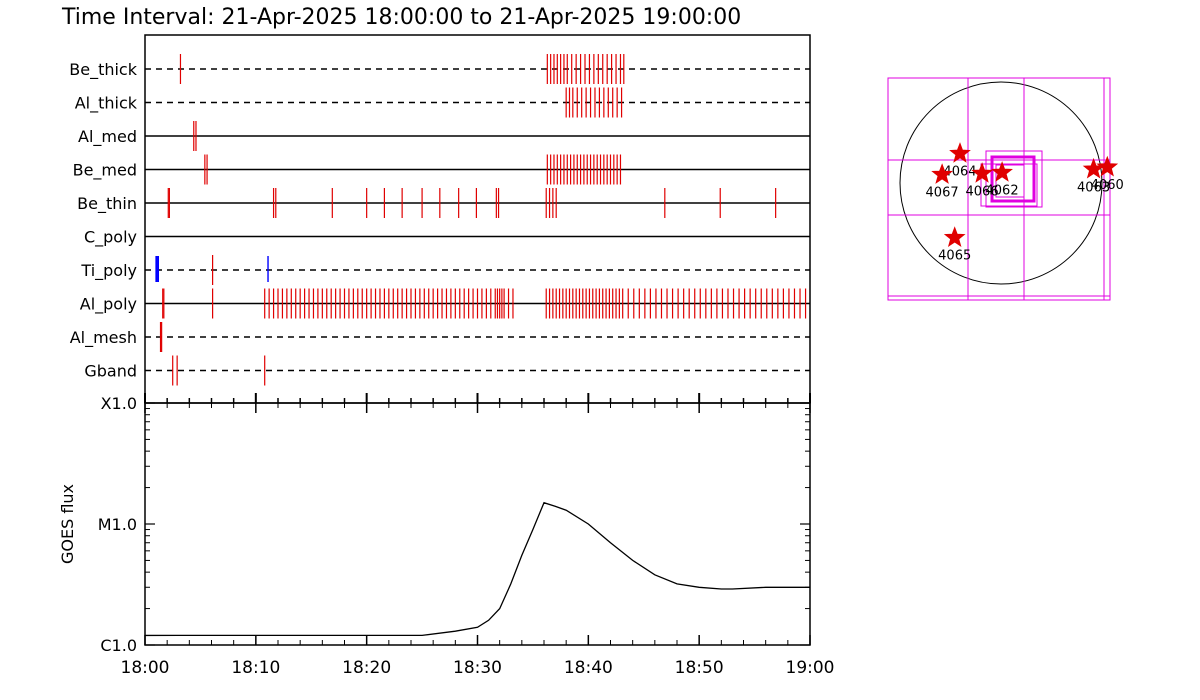  I want to click on active-region-4067: 4067, so click(942, 182).